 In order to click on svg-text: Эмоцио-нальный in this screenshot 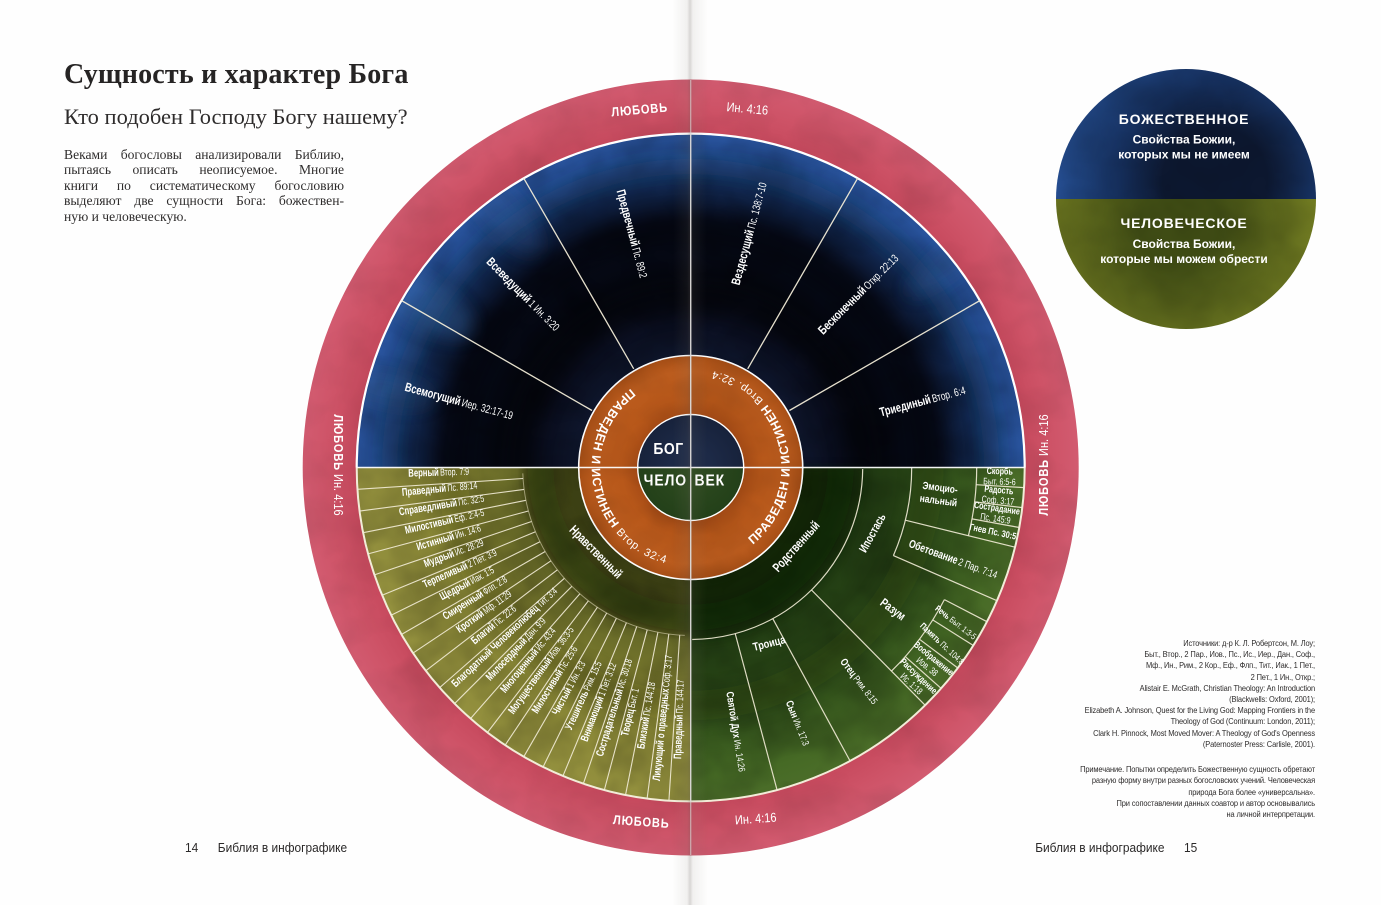, I will do `click(939, 495)`.